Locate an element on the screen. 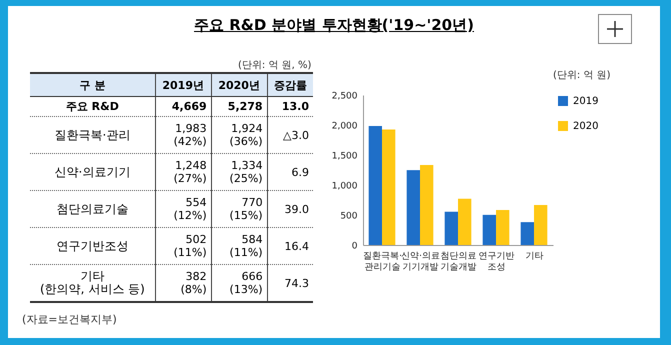 The width and height of the screenshot is (671, 345). text: 증감률 is located at coordinates (290, 84).